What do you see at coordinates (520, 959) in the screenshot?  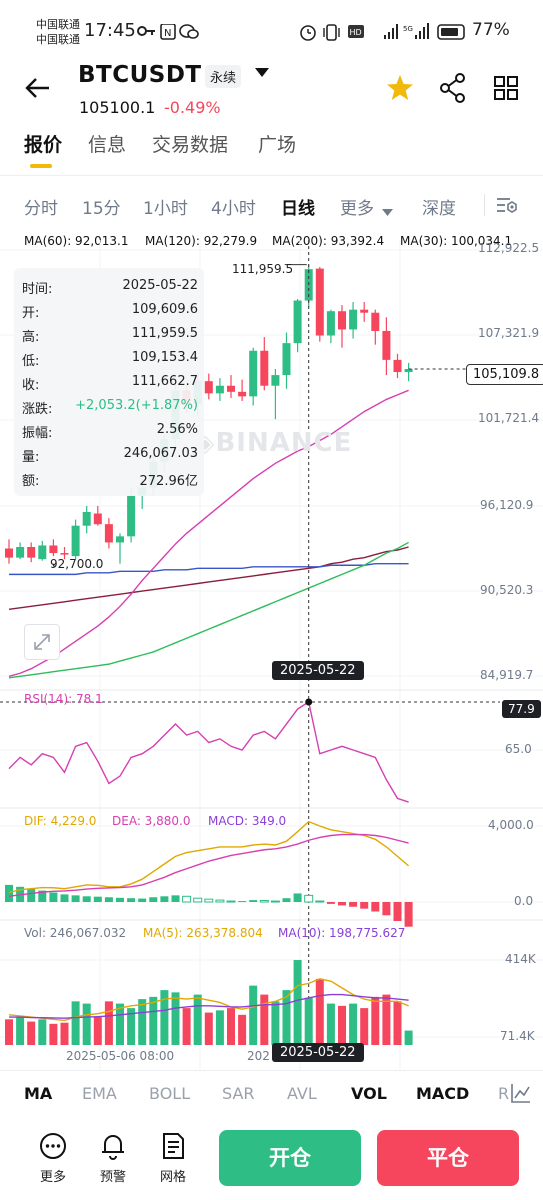 I see `volume-axis-label: 414K` at bounding box center [520, 959].